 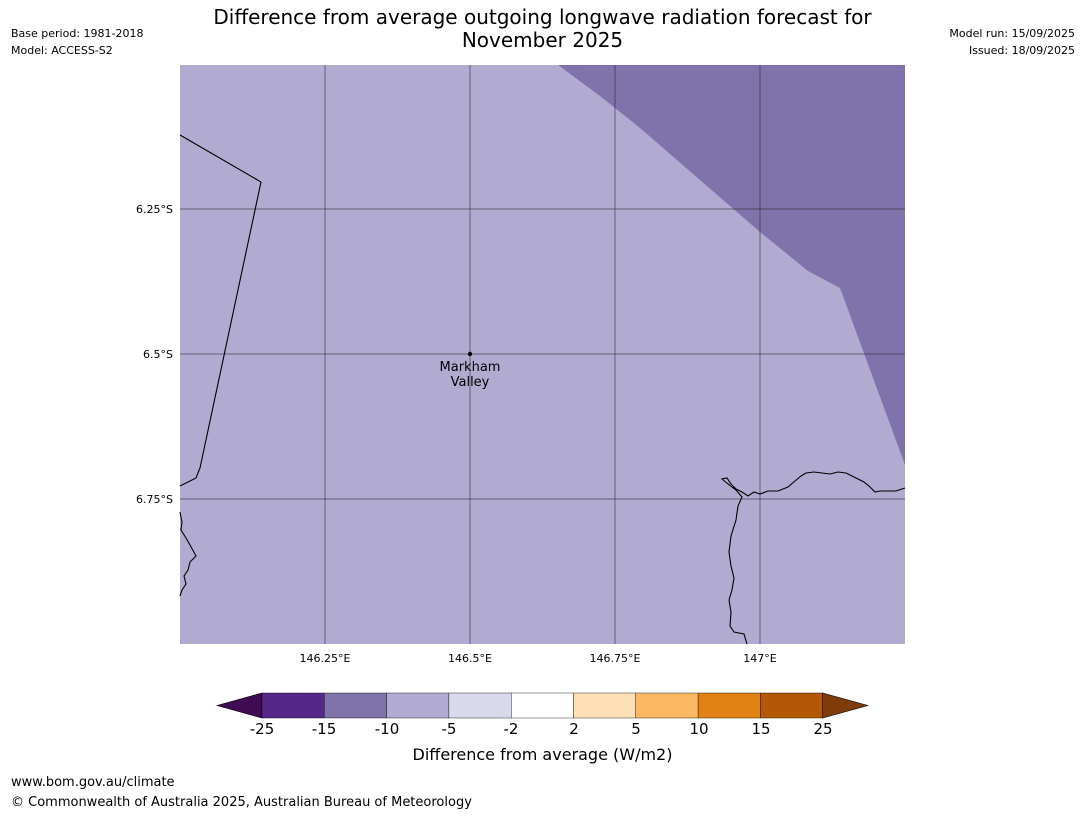 I want to click on base-period-text: Base period: 1981-2018, so click(x=77, y=33).